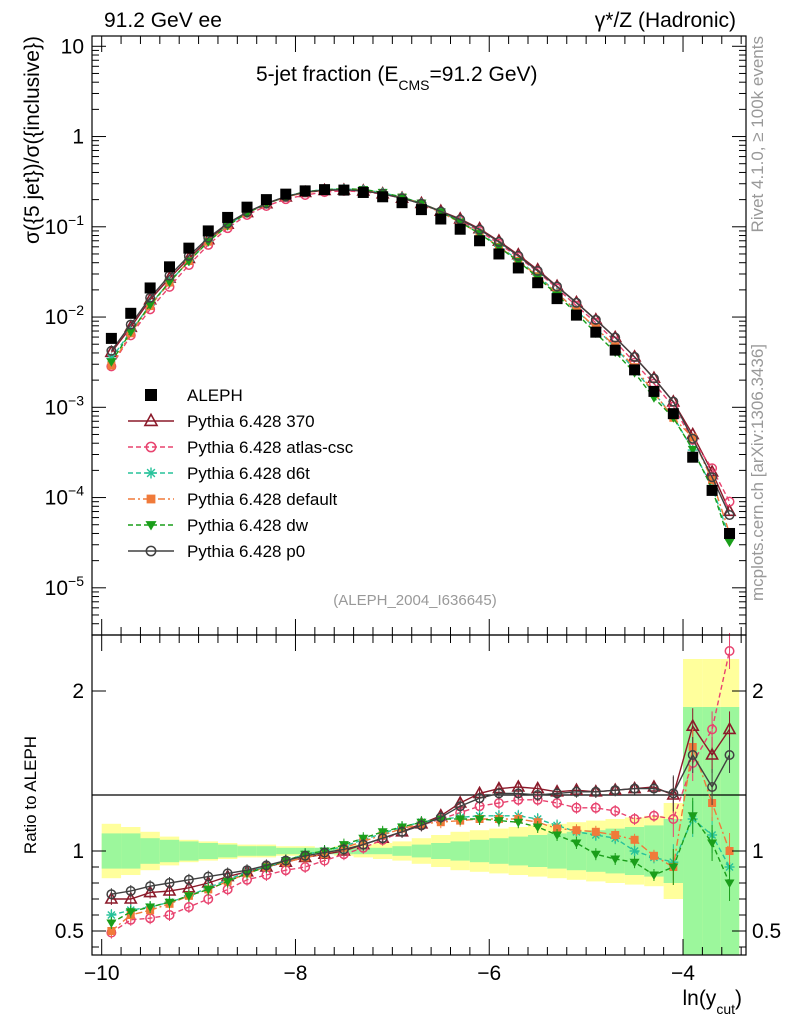 This screenshot has width=786, height=1024. I want to click on legend-label: Pythia 6.428 dw, so click(248, 525).